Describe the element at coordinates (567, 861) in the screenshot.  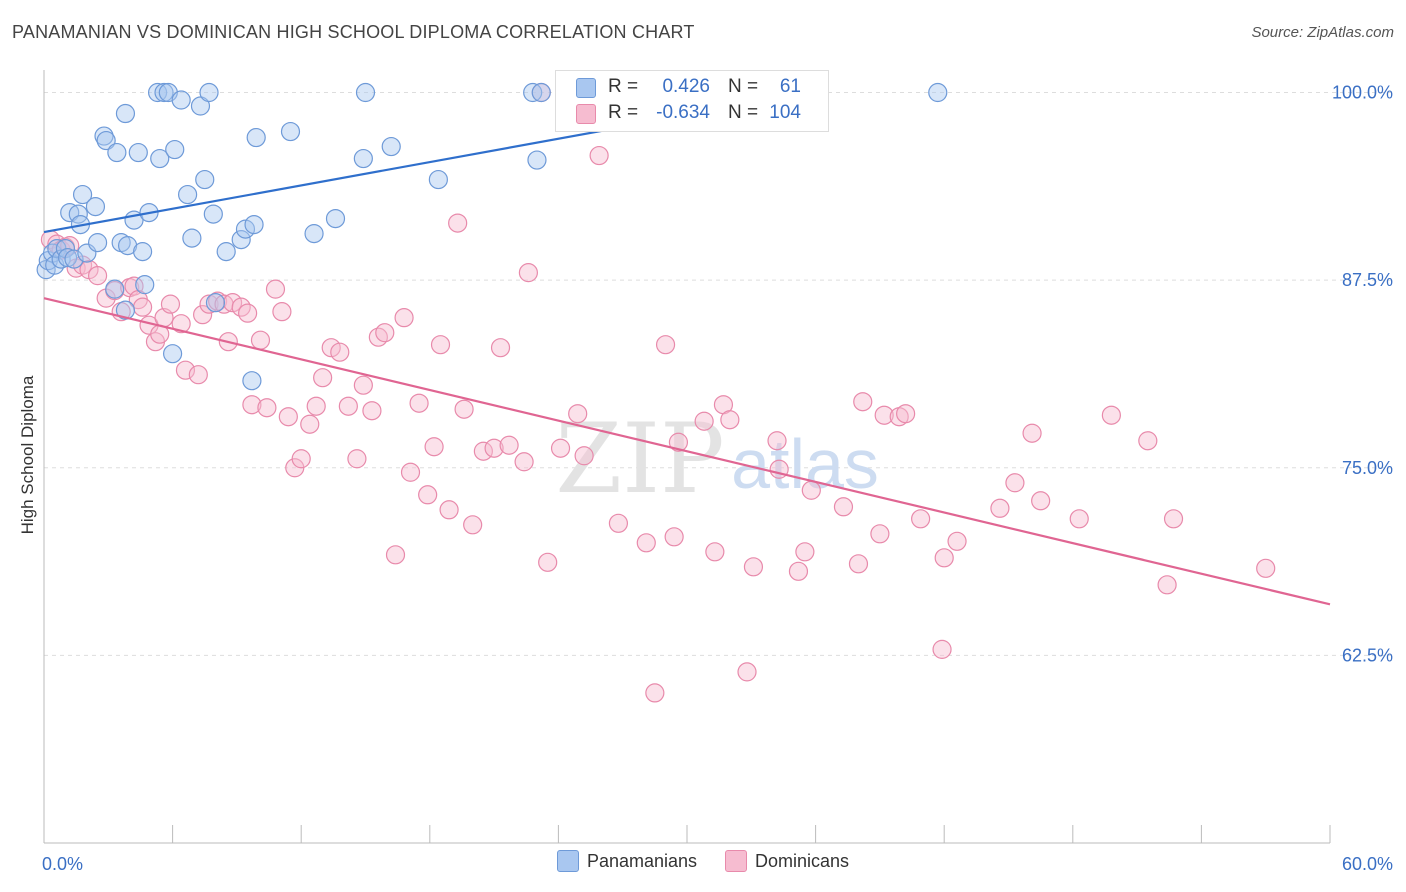
I see `legend-swatch-panamanians` at that location.